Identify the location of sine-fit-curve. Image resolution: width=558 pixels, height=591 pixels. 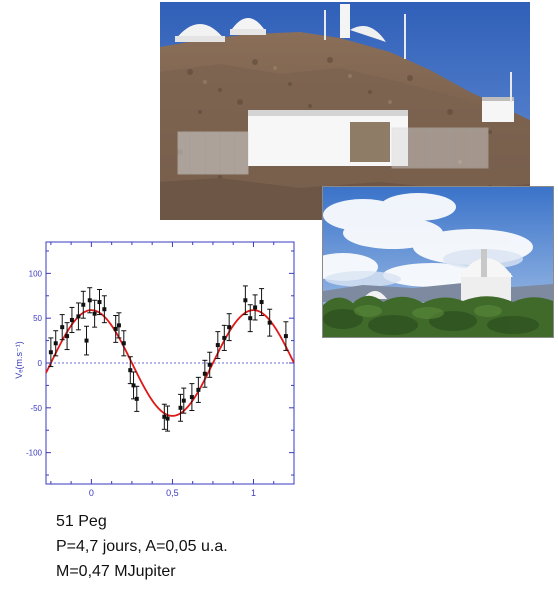
(170, 363).